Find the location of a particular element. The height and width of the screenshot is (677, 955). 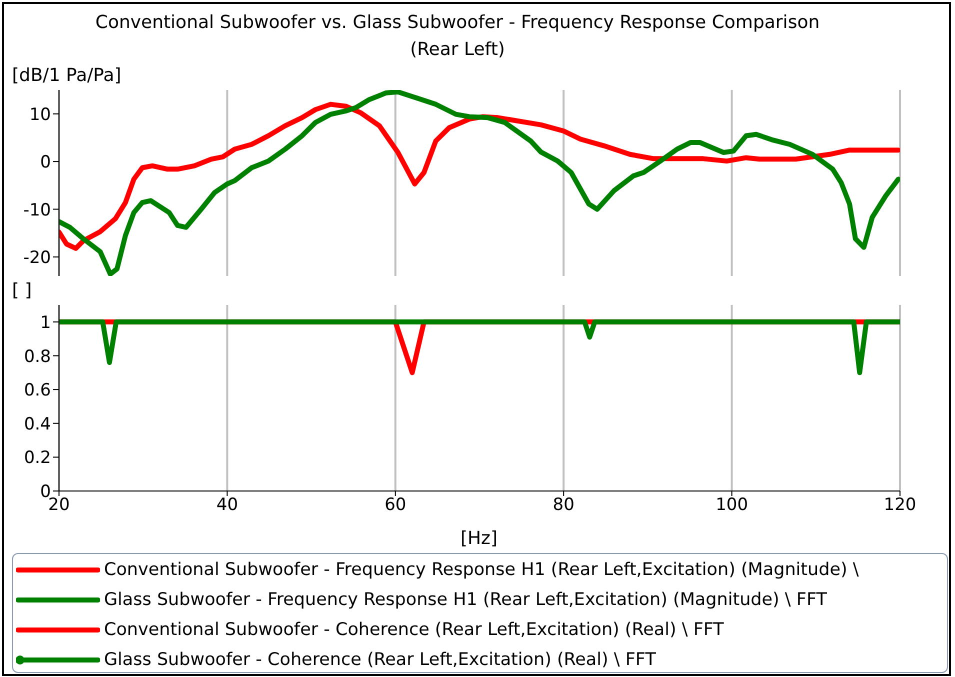

y-axis-title: [ ] is located at coordinates (22, 290).